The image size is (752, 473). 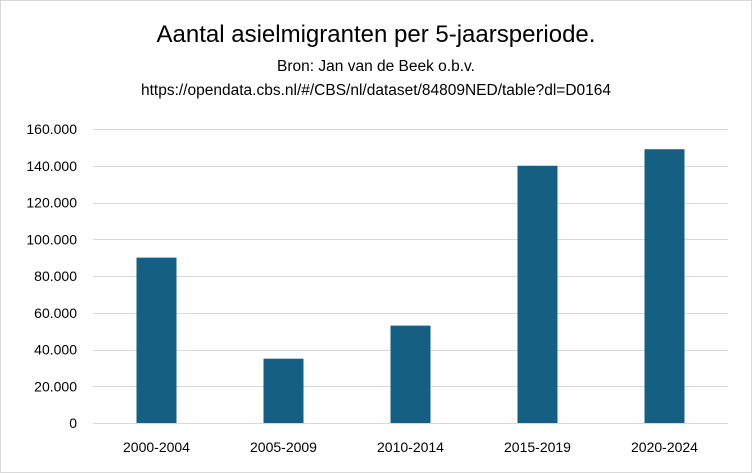 I want to click on y-tick-label: 160.000, so click(x=51, y=129).